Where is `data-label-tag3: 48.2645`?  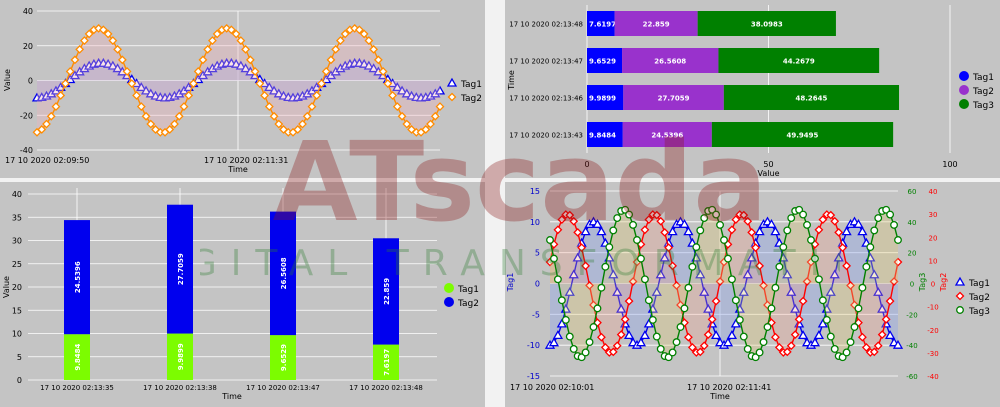 data-label-tag3: 48.2645 is located at coordinates (811, 99).